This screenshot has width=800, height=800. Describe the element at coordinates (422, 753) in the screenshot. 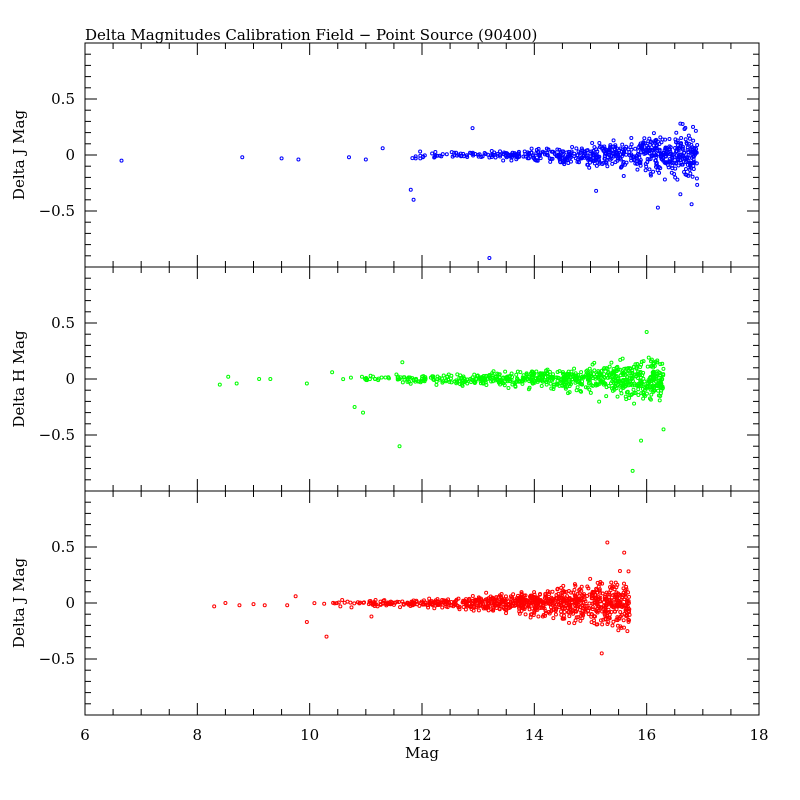

I see `x-axis-label: Mag` at that location.